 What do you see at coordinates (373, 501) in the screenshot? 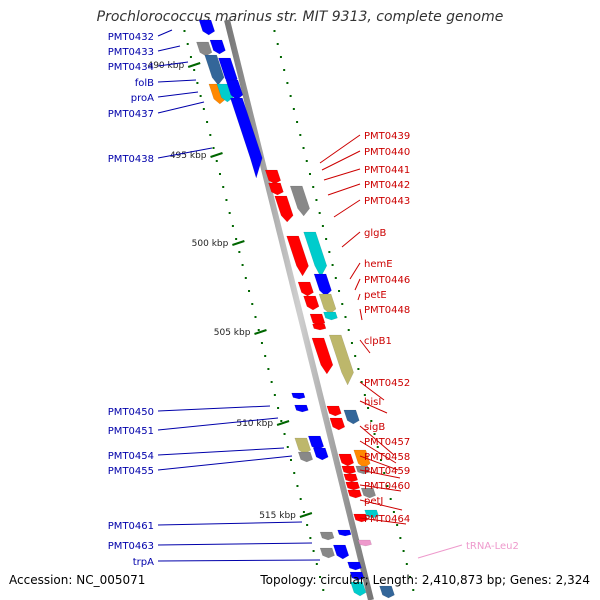
I see `gene-petJ-label: petJ` at bounding box center [373, 501].